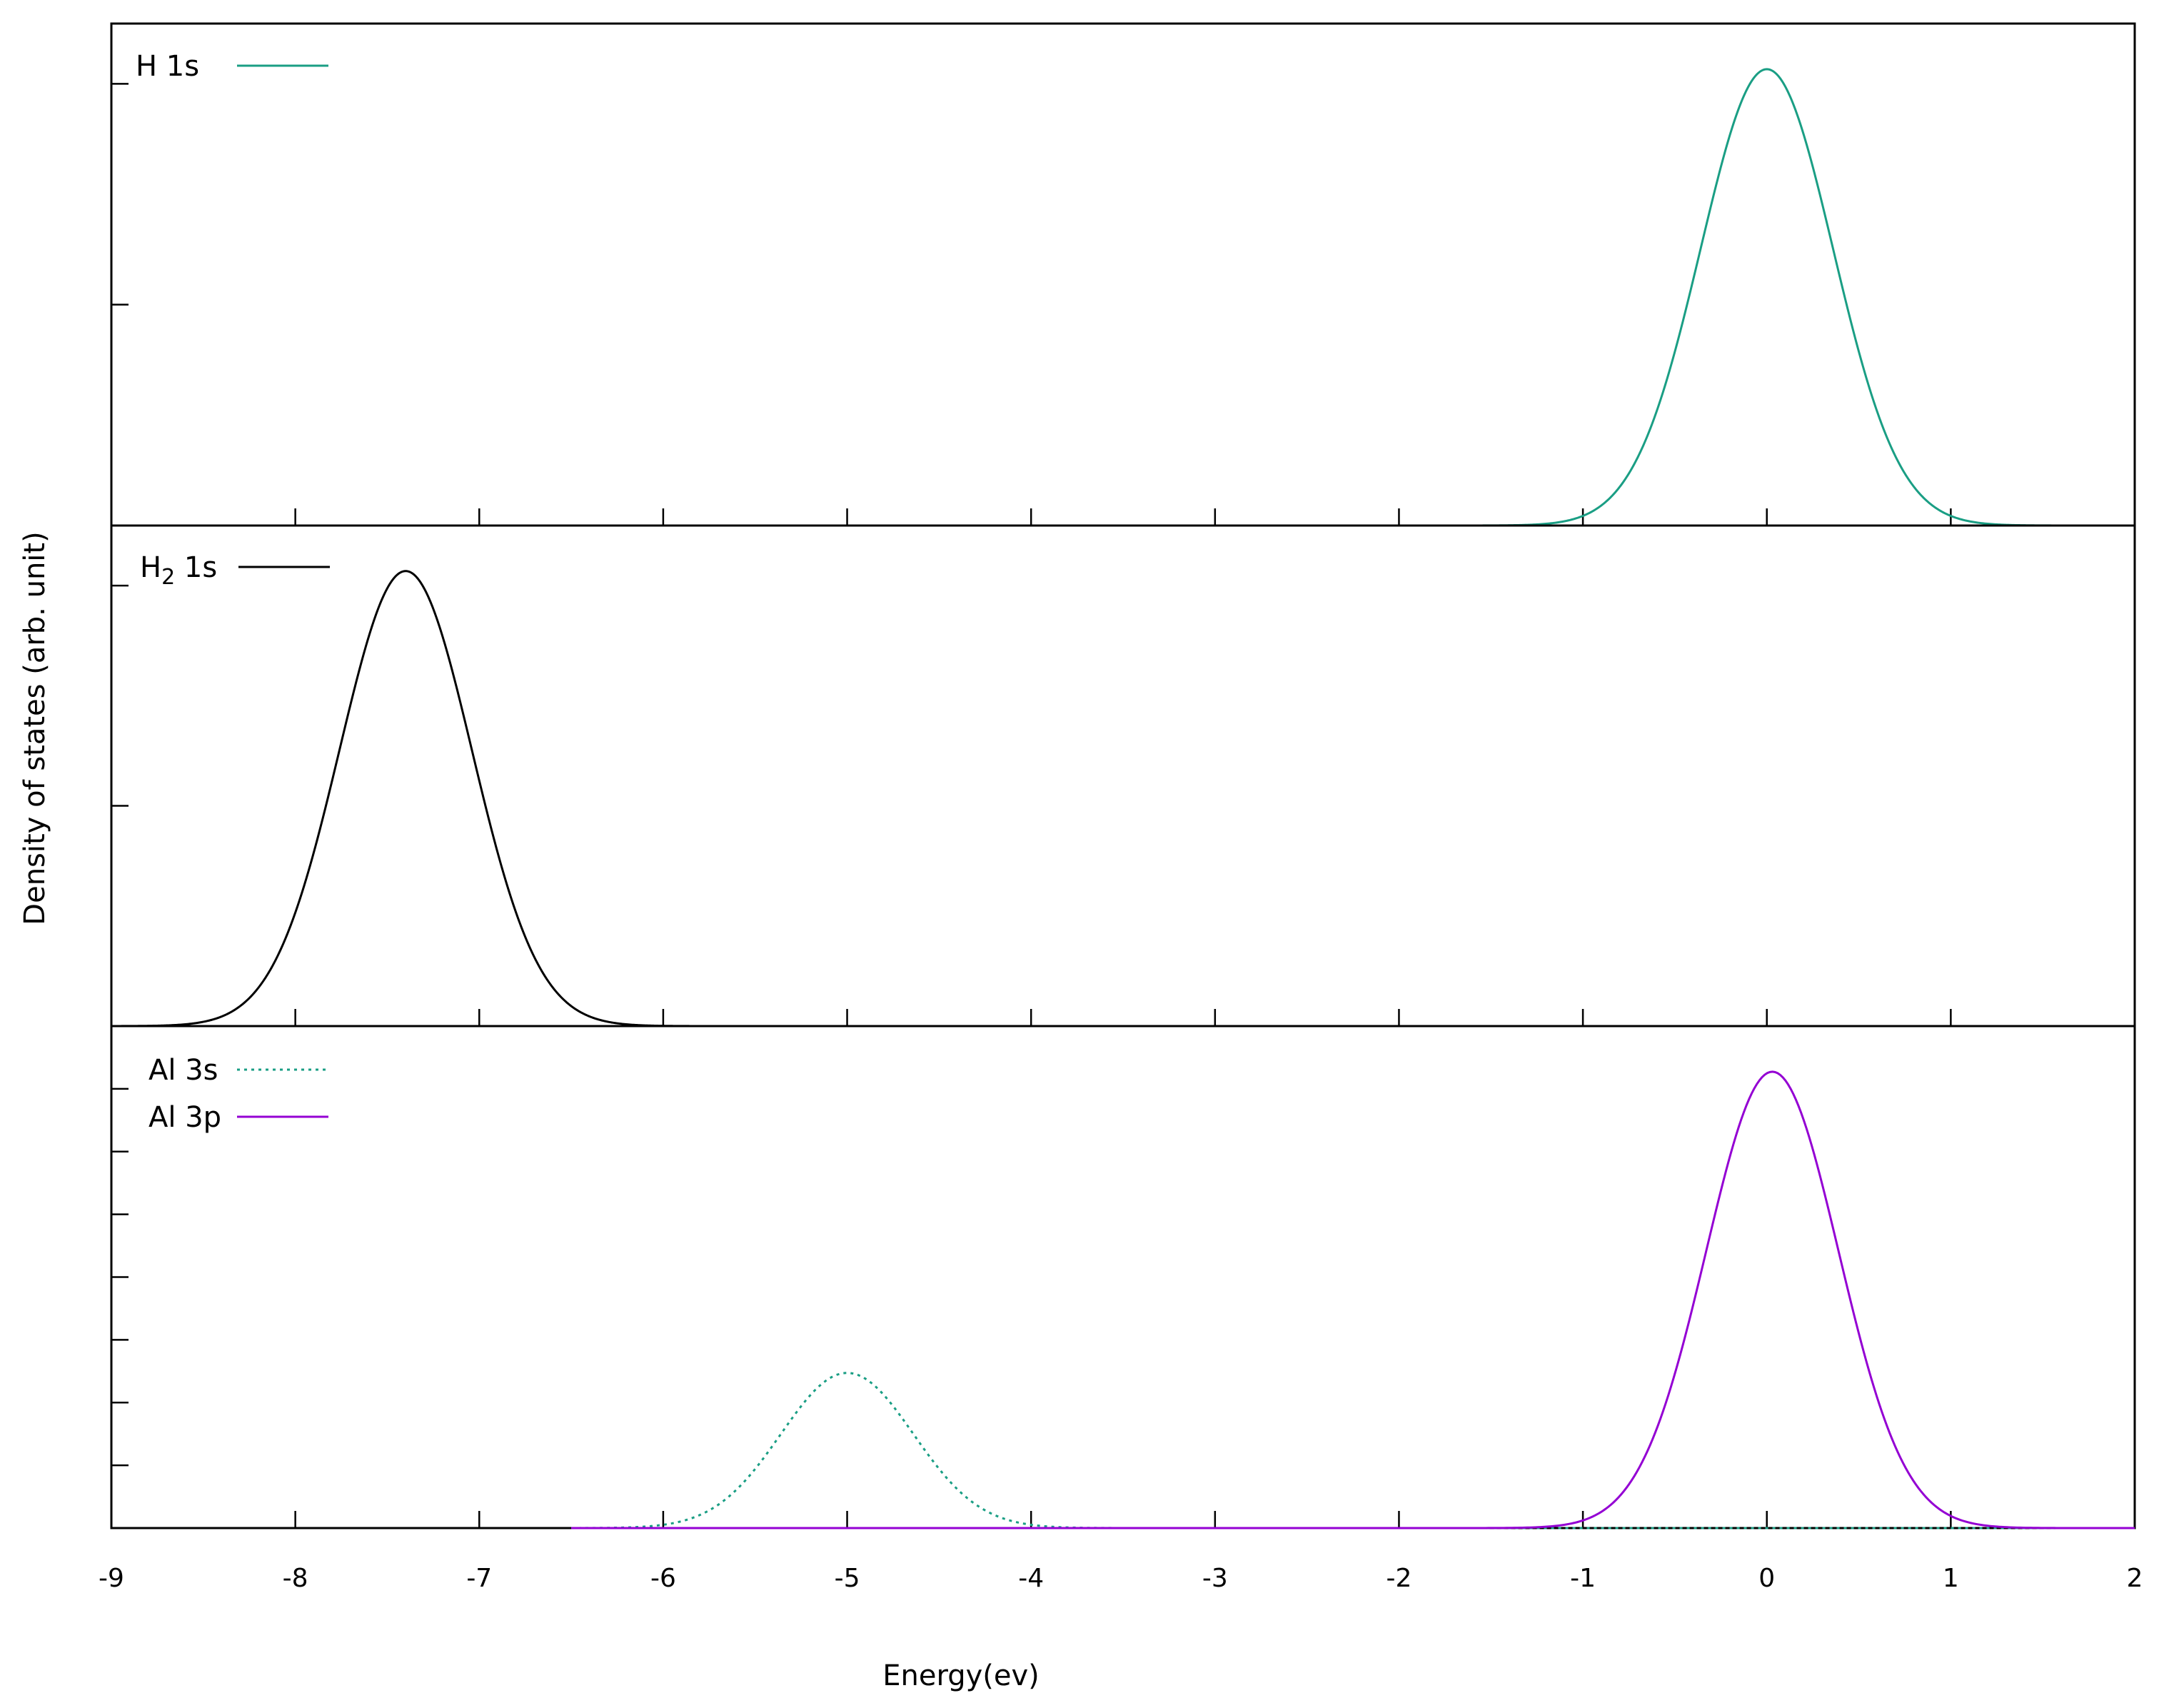 This screenshot has height=1708, width=2159. What do you see at coordinates (178, 570) in the screenshot?
I see `legend-label: H2 1s` at bounding box center [178, 570].